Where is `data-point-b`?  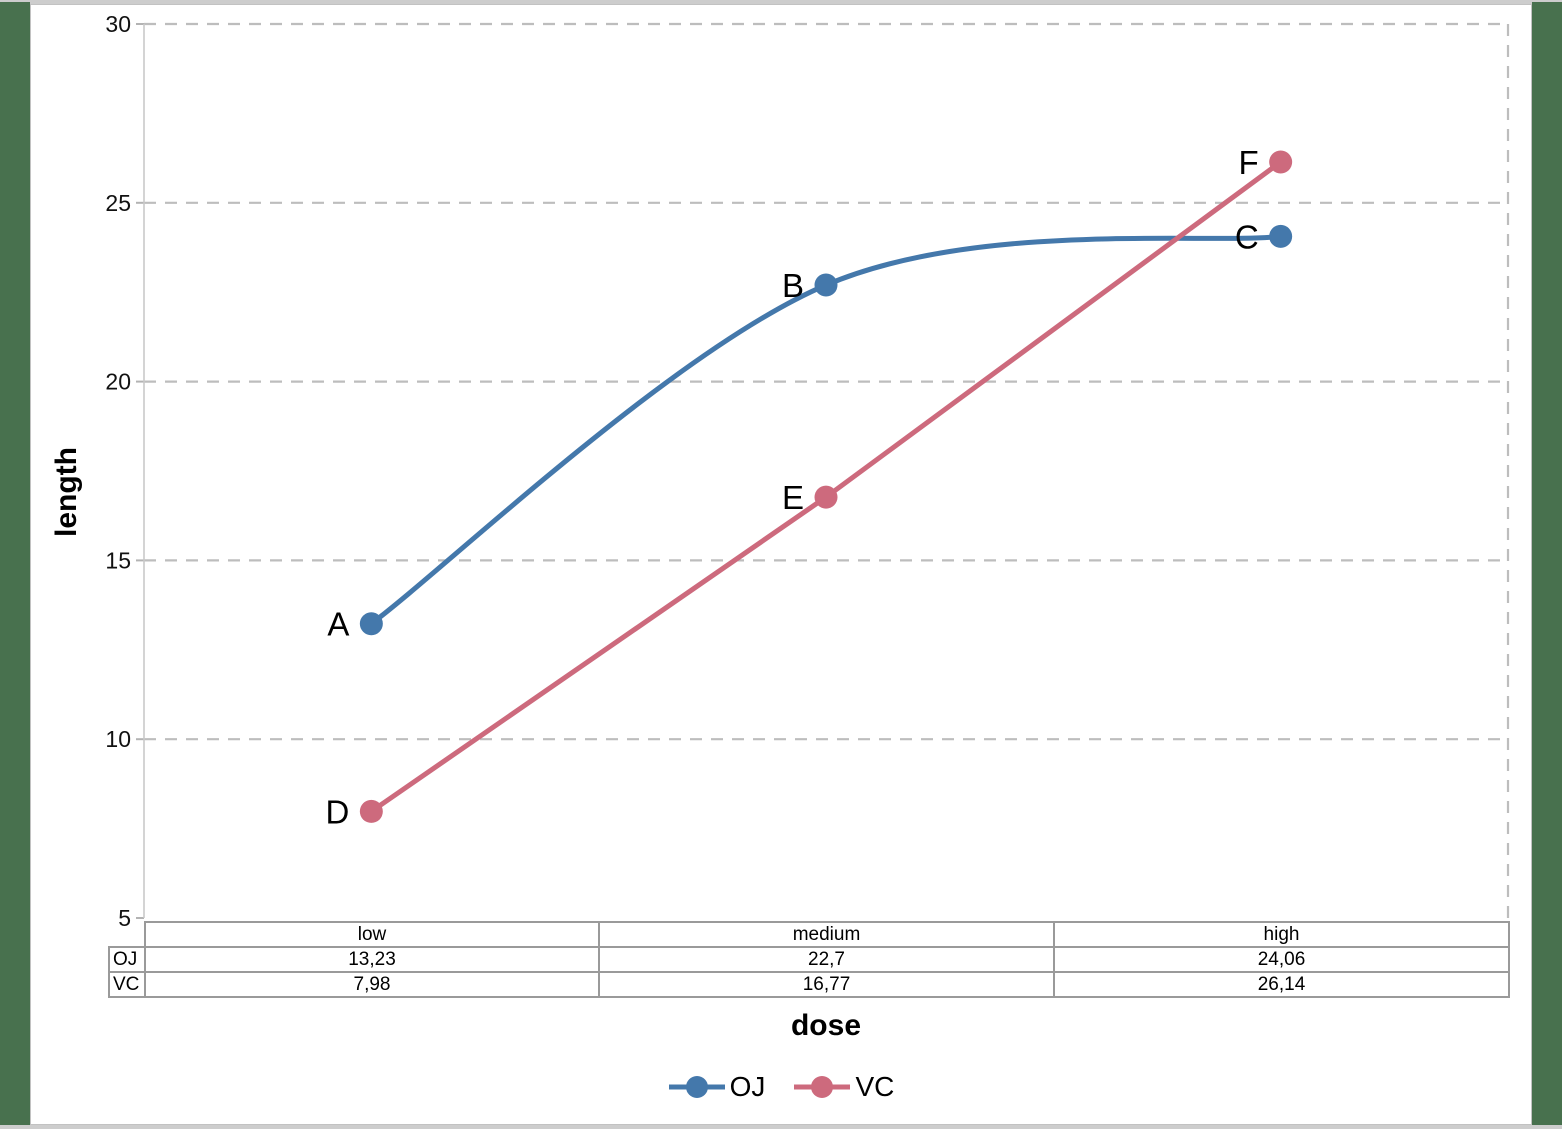 data-point-b is located at coordinates (826, 285).